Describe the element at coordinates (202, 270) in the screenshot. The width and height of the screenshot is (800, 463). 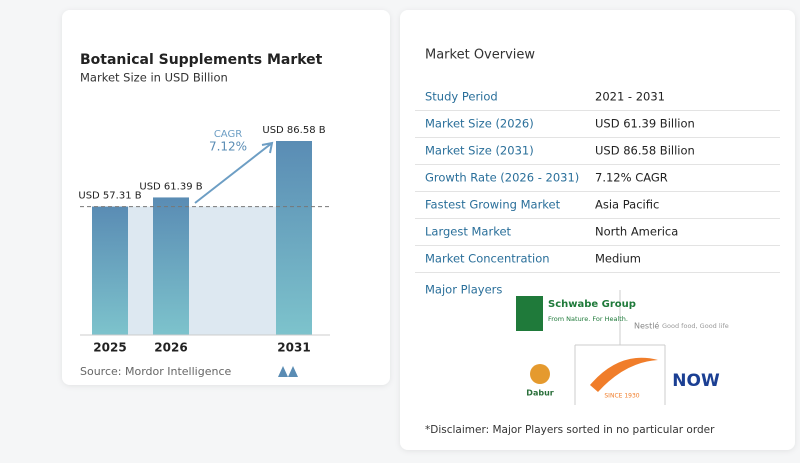
I see `shaded-region` at that location.